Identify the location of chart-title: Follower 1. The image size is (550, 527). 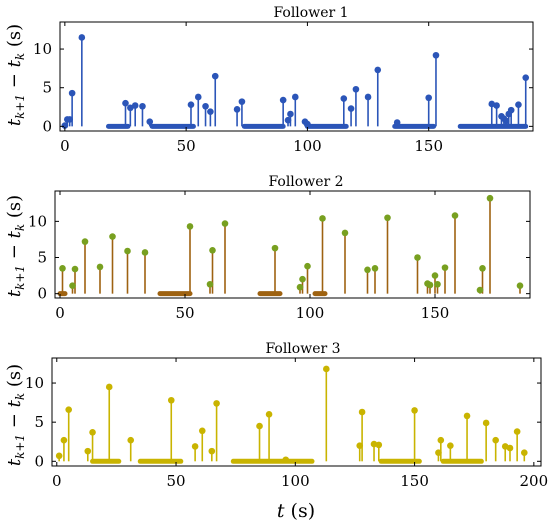
(310, 13).